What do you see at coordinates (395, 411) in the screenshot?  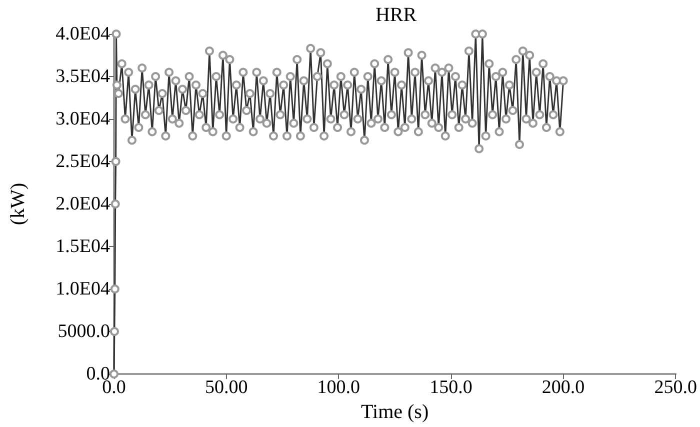 I see `x-axis-title: Time (s)` at bounding box center [395, 411].